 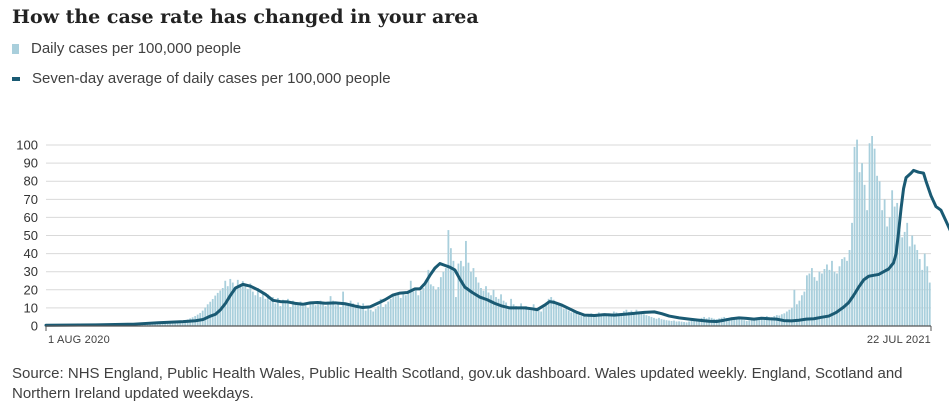 I want to click on y-tick-label-60: 60, so click(x=31, y=217).